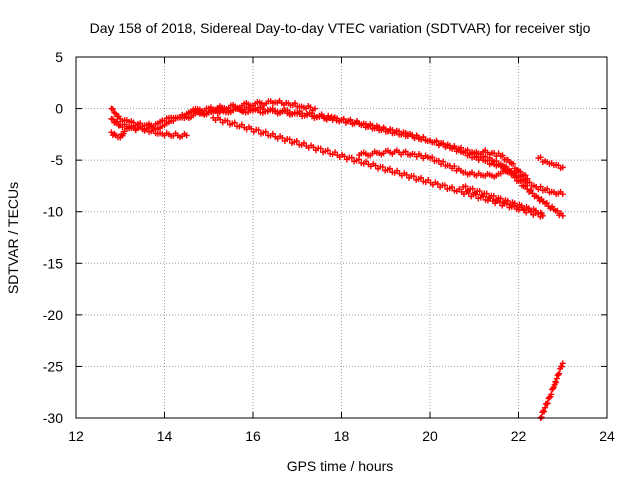 Image resolution: width=640 pixels, height=480 pixels. I want to click on x-tick-label: 18, so click(342, 436).